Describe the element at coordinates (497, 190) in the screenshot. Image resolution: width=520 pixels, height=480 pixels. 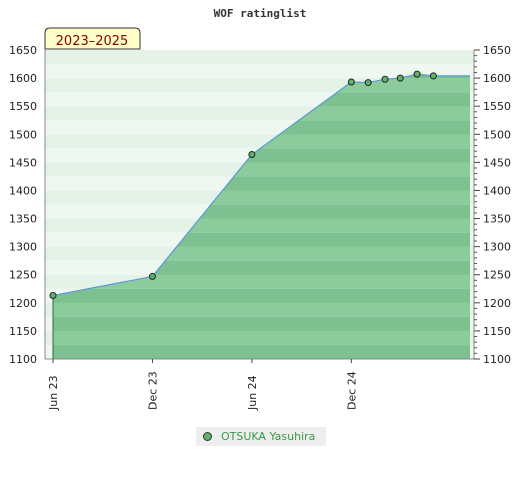
I see `y-tick-label-right: 1400` at that location.